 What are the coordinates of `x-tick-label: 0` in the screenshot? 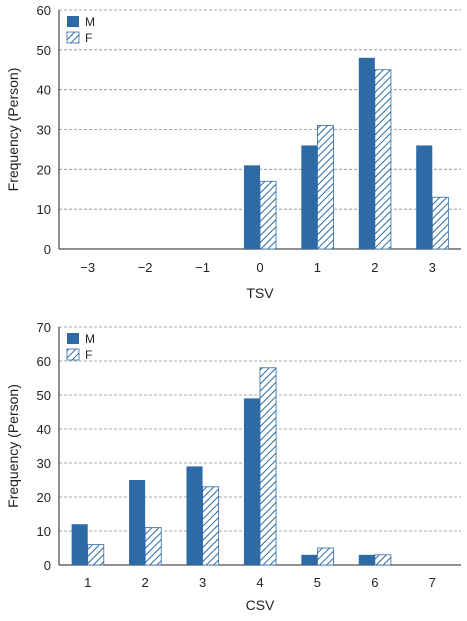 It's located at (259, 267).